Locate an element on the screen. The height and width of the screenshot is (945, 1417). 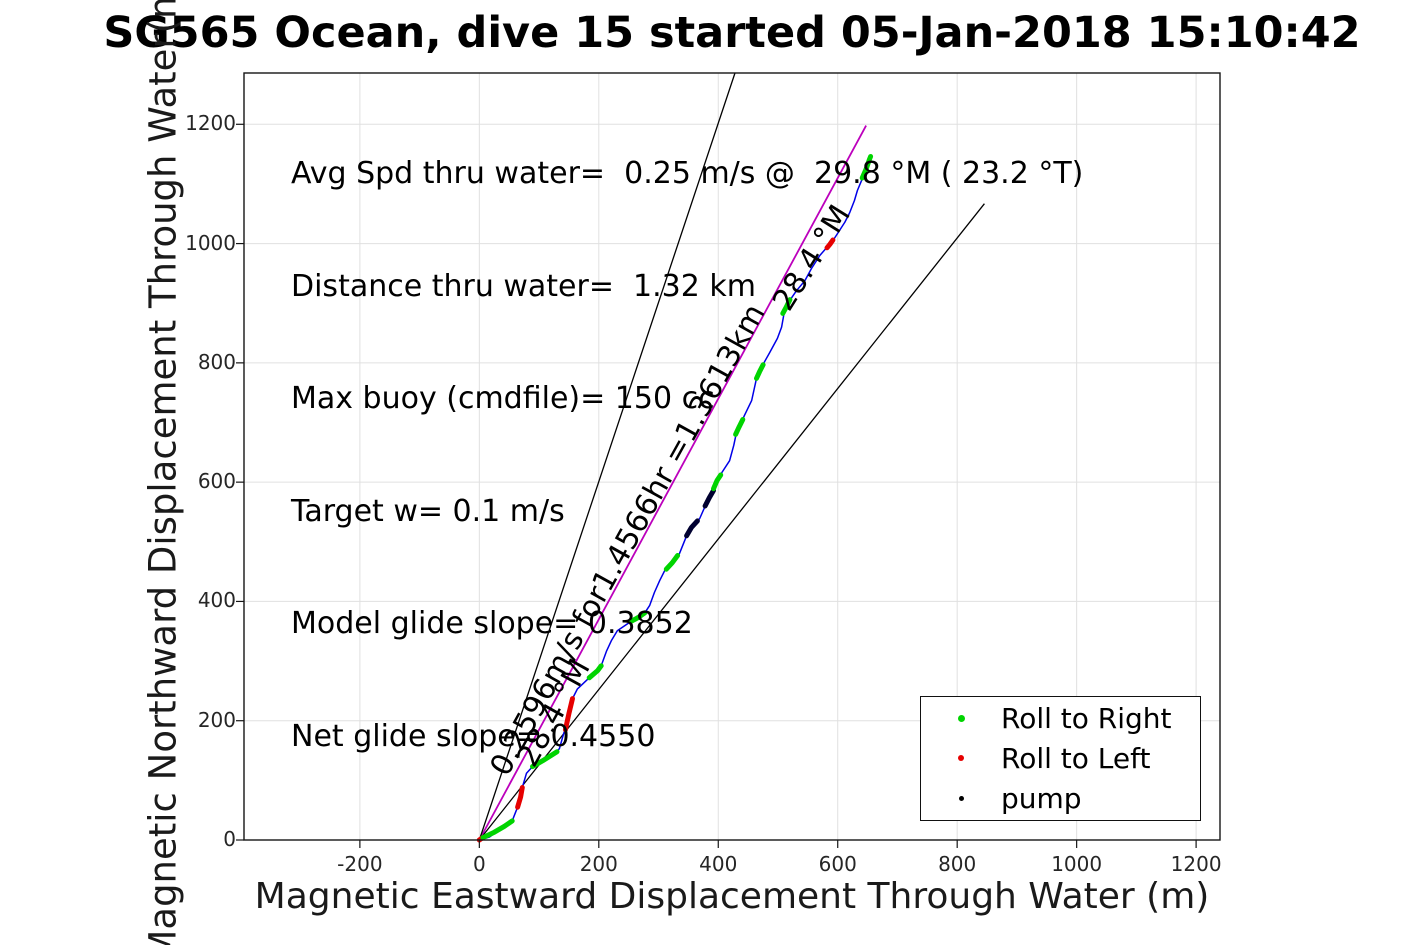
annotation-target-w: Target w= 0.1 m/s is located at coordinates (428, 511).